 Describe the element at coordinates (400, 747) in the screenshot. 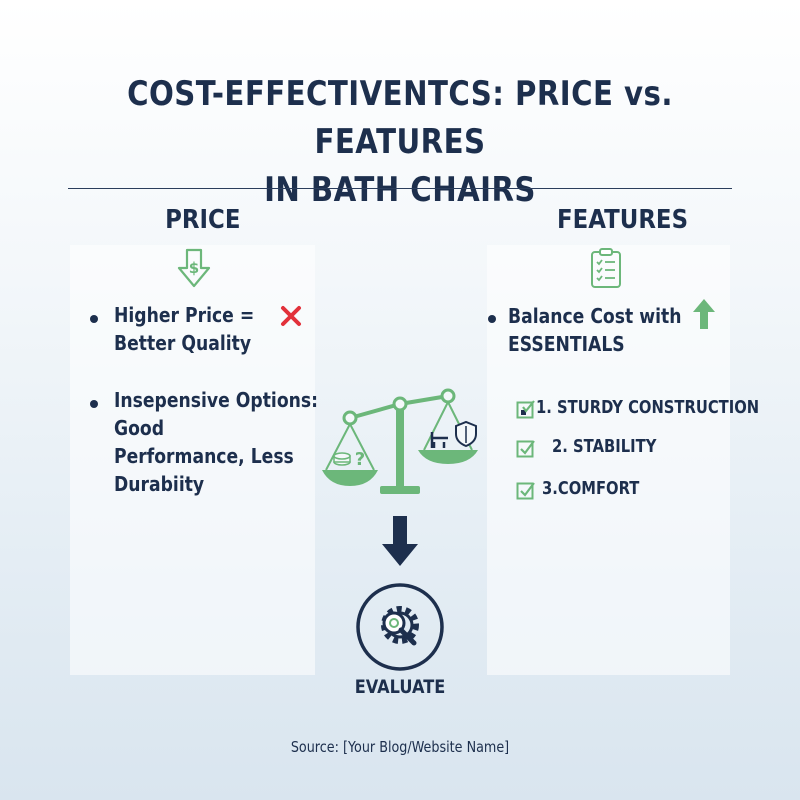

I see `source-credit: Source: [Your Blog/Website Name]` at that location.